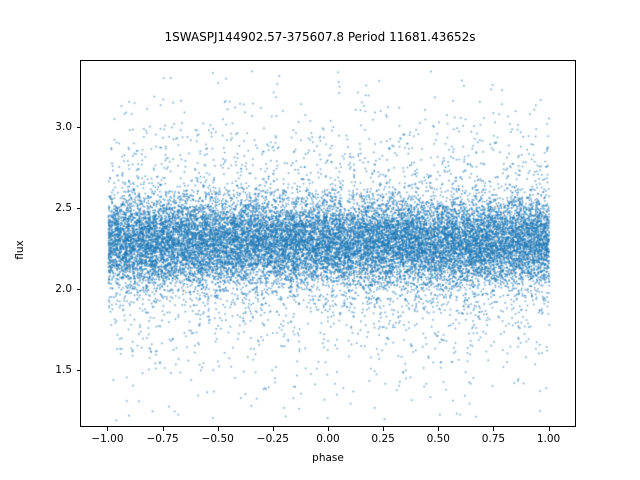 The height and width of the screenshot is (480, 640). I want to click on x-tick-label: −0.50, so click(217, 439).